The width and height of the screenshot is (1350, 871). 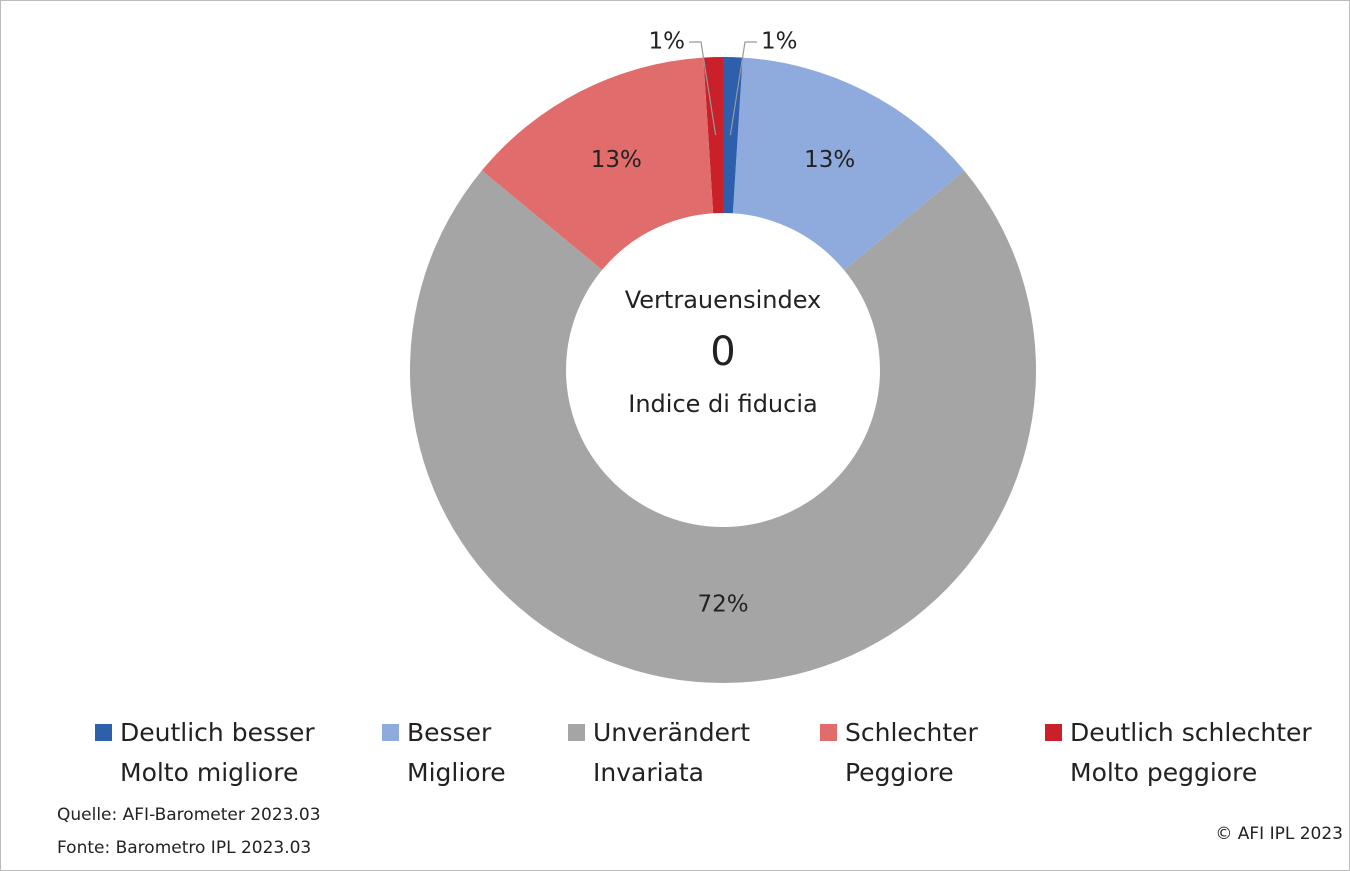 What do you see at coordinates (722, 605) in the screenshot?
I see `data-label: 72%` at bounding box center [722, 605].